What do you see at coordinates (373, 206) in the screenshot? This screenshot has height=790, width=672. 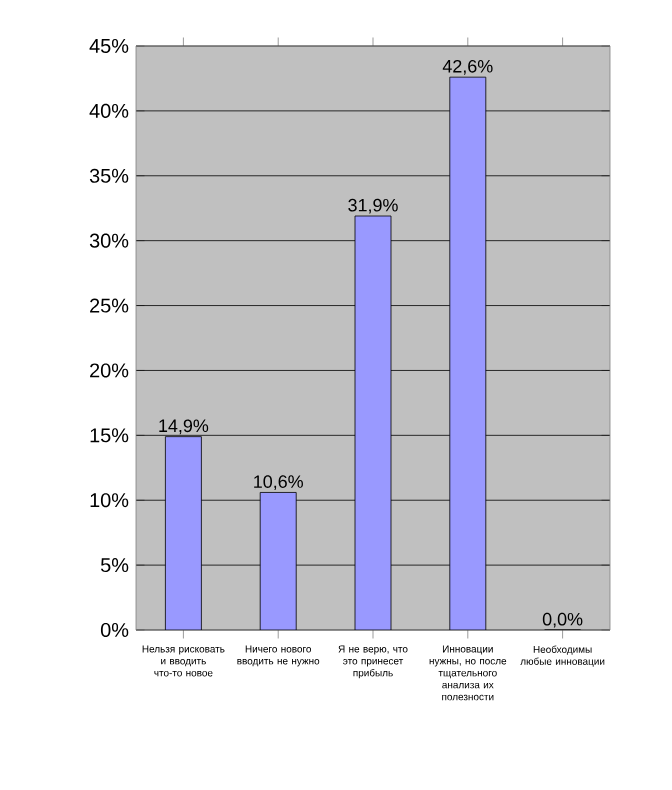 I see `data-label: 31,9%` at bounding box center [373, 206].